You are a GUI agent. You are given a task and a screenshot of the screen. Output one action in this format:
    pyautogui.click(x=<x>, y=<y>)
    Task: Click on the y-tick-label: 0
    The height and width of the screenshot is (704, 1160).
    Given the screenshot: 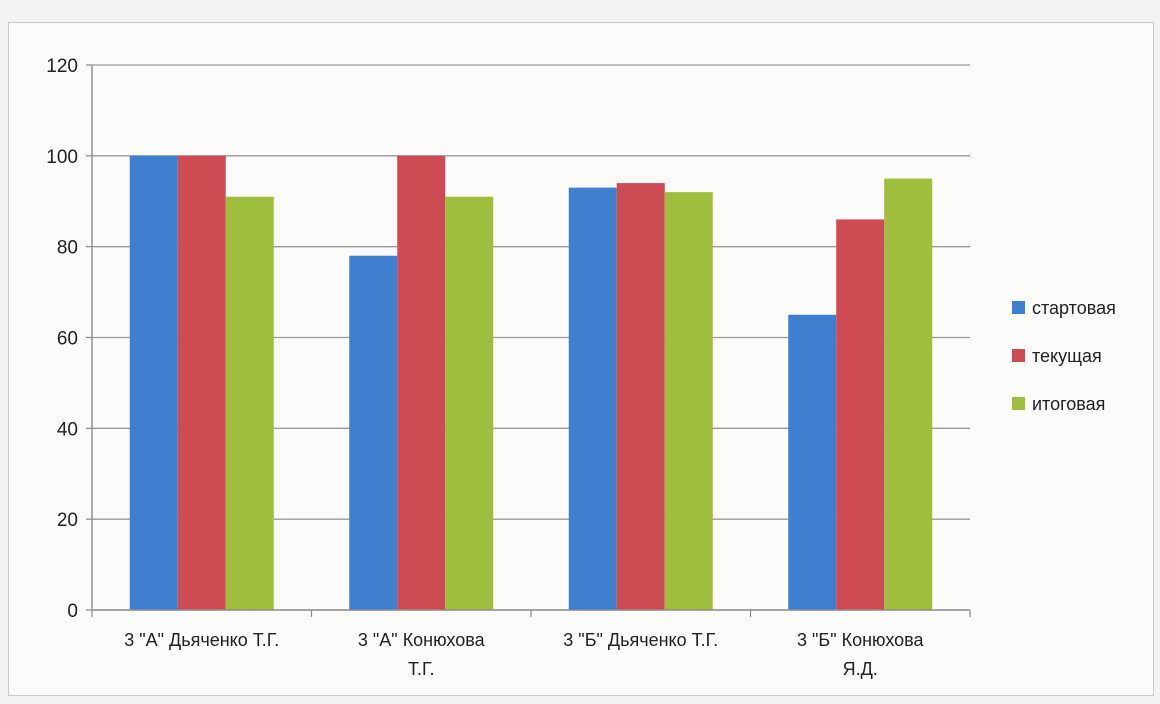 What is the action you would take?
    pyautogui.click(x=72, y=611)
    